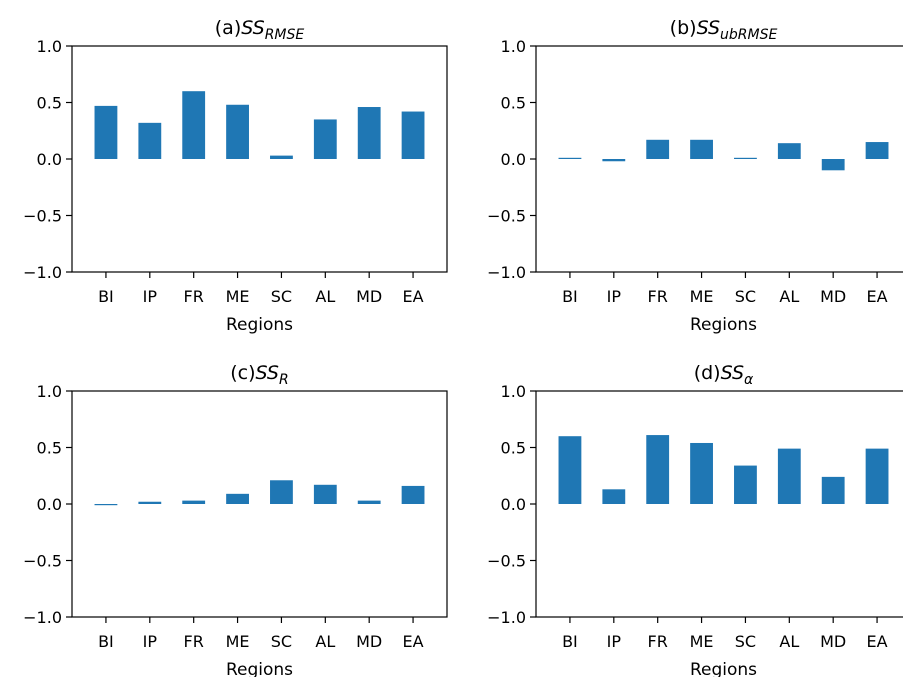 The width and height of the screenshot is (903, 677). What do you see at coordinates (683, 28) in the screenshot?
I see `title-prefix: (b)` at bounding box center [683, 28].